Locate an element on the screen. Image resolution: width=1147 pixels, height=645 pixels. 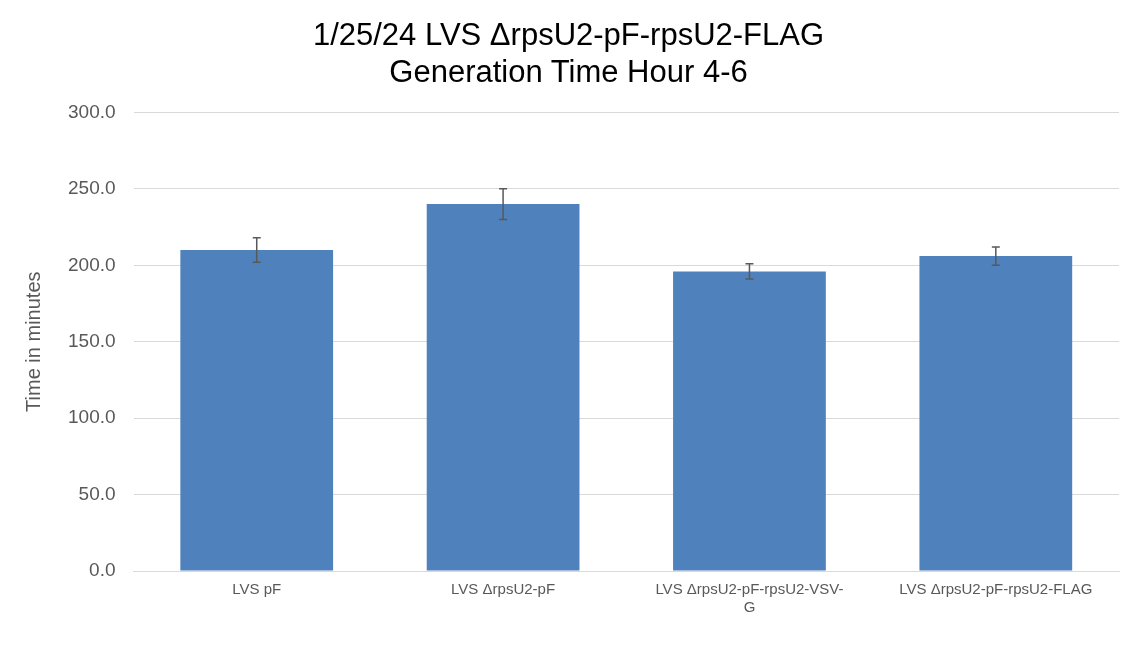
y-tick-label: 100.0 is located at coordinates (92, 417).